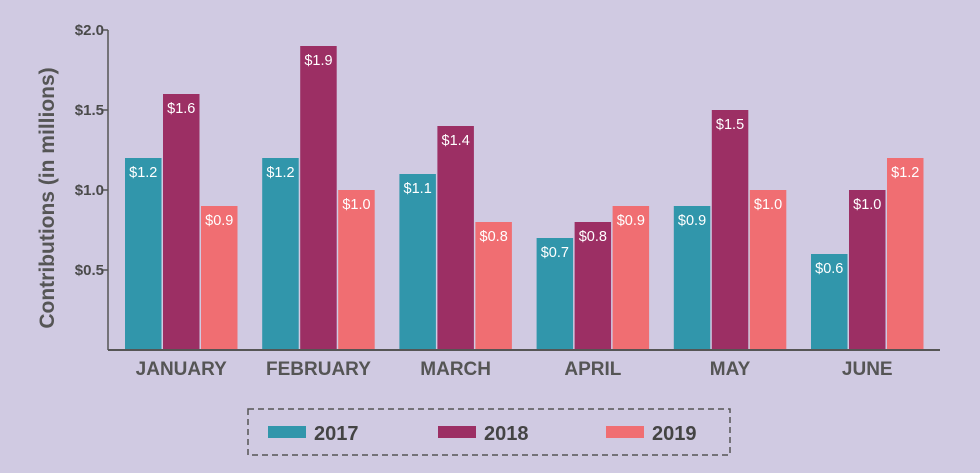 This screenshot has width=980, height=473. Describe the element at coordinates (456, 141) in the screenshot. I see `value-label: $1.4` at that location.